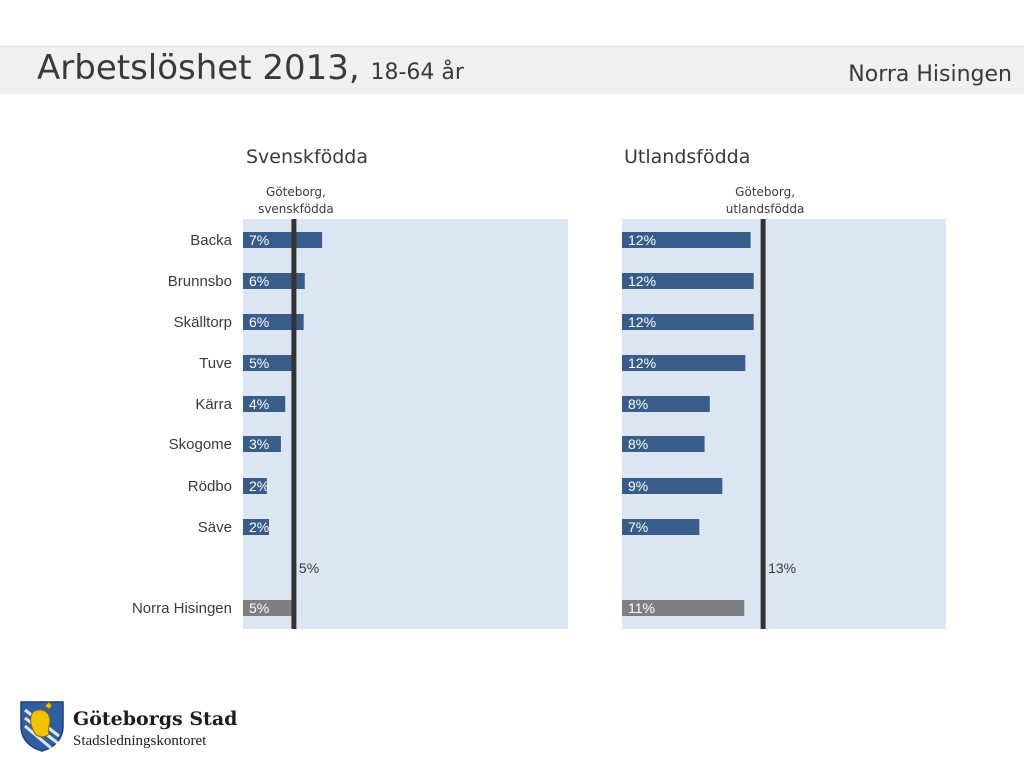  Describe the element at coordinates (782, 568) in the screenshot. I see `utlandsfodda-reference-value: 13%` at that location.